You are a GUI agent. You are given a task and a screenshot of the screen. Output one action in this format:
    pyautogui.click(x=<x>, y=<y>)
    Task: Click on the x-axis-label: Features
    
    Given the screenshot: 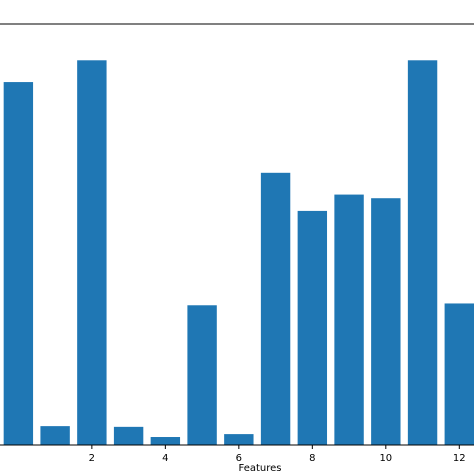 What is the action you would take?
    pyautogui.click(x=260, y=468)
    